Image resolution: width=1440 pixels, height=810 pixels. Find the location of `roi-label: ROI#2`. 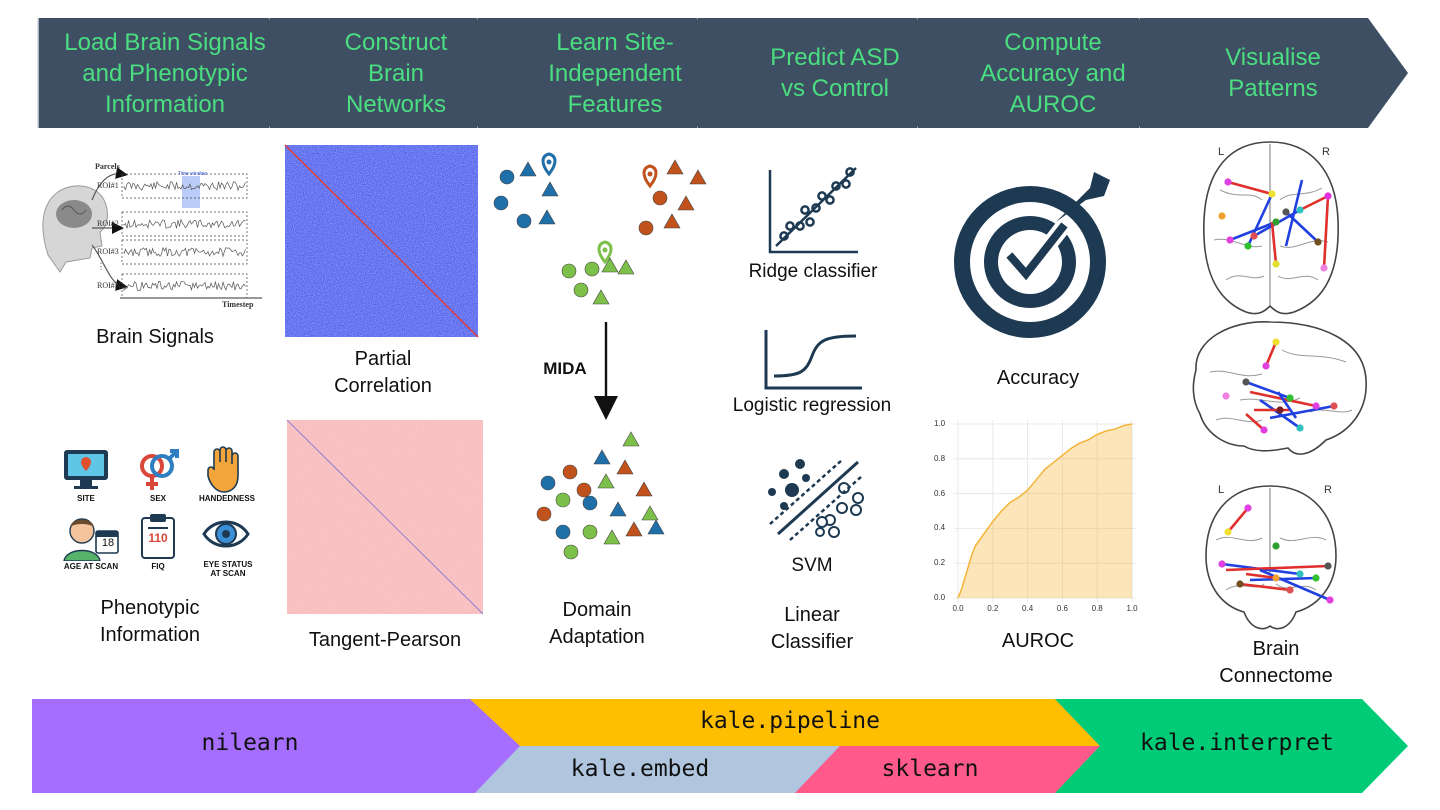

roi-label: ROI#2 is located at coordinates (108, 223).